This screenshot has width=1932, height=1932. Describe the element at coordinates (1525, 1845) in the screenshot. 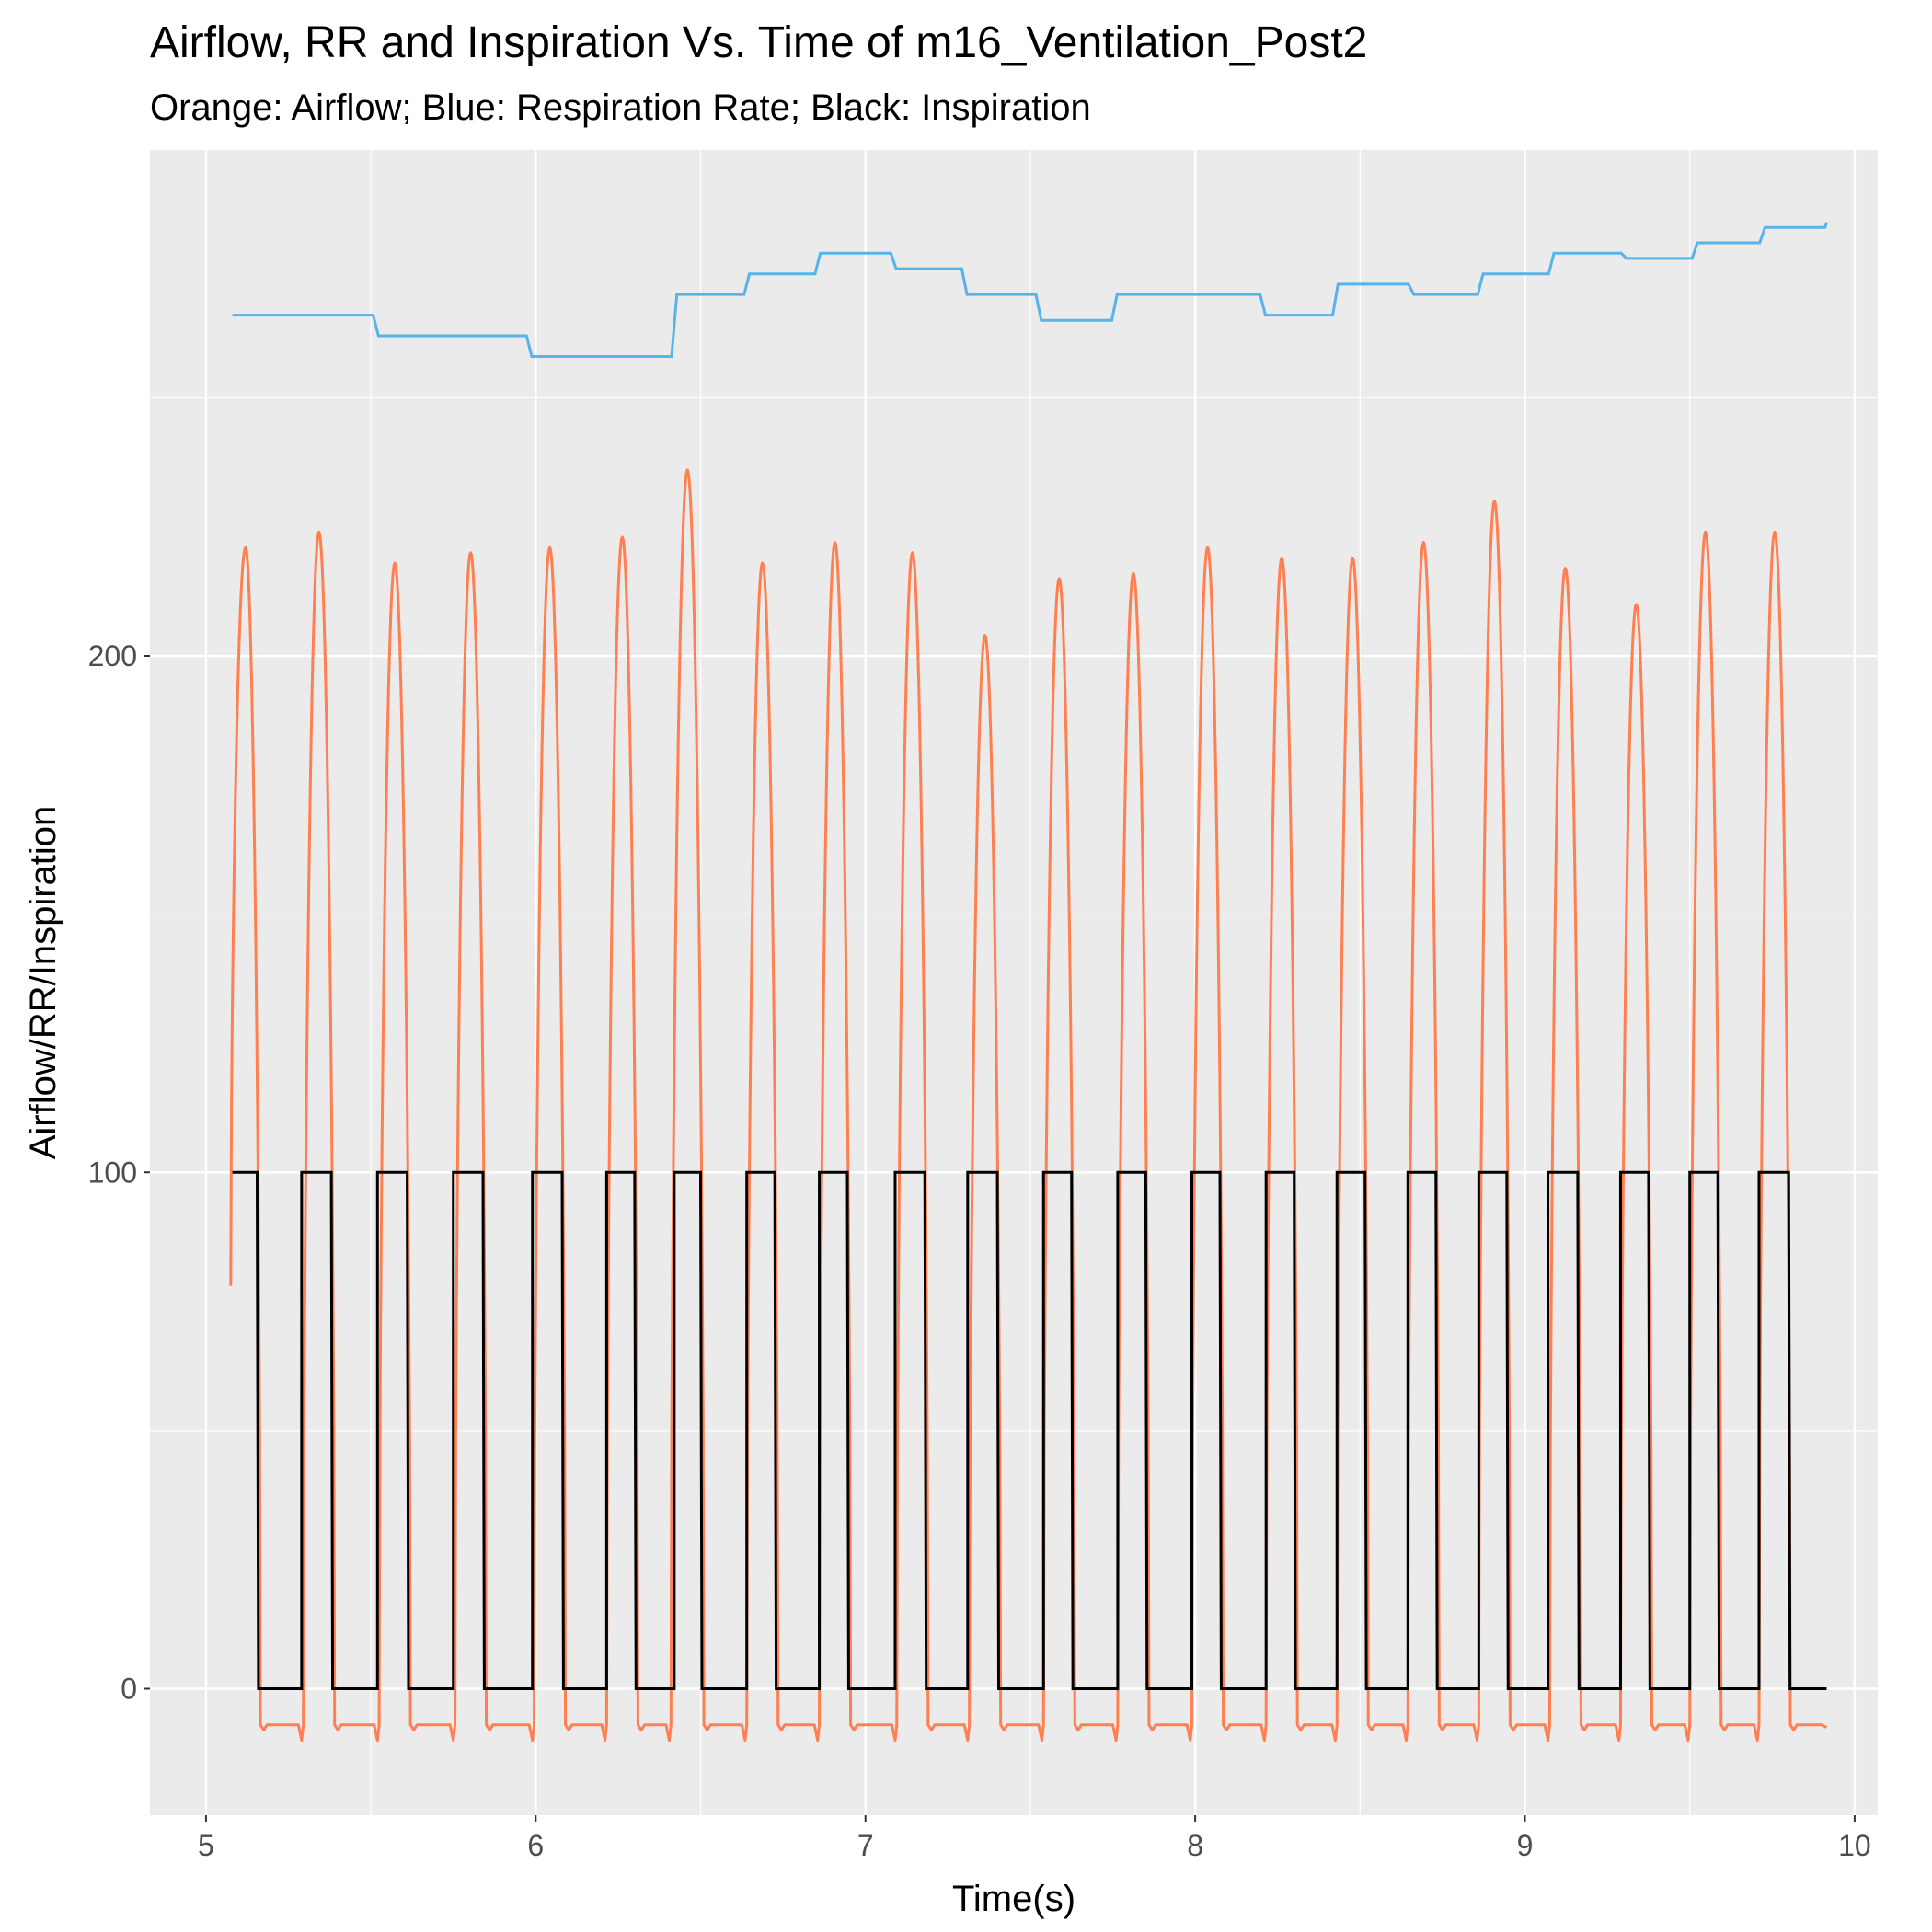

I see `x-tick-label: 9` at that location.